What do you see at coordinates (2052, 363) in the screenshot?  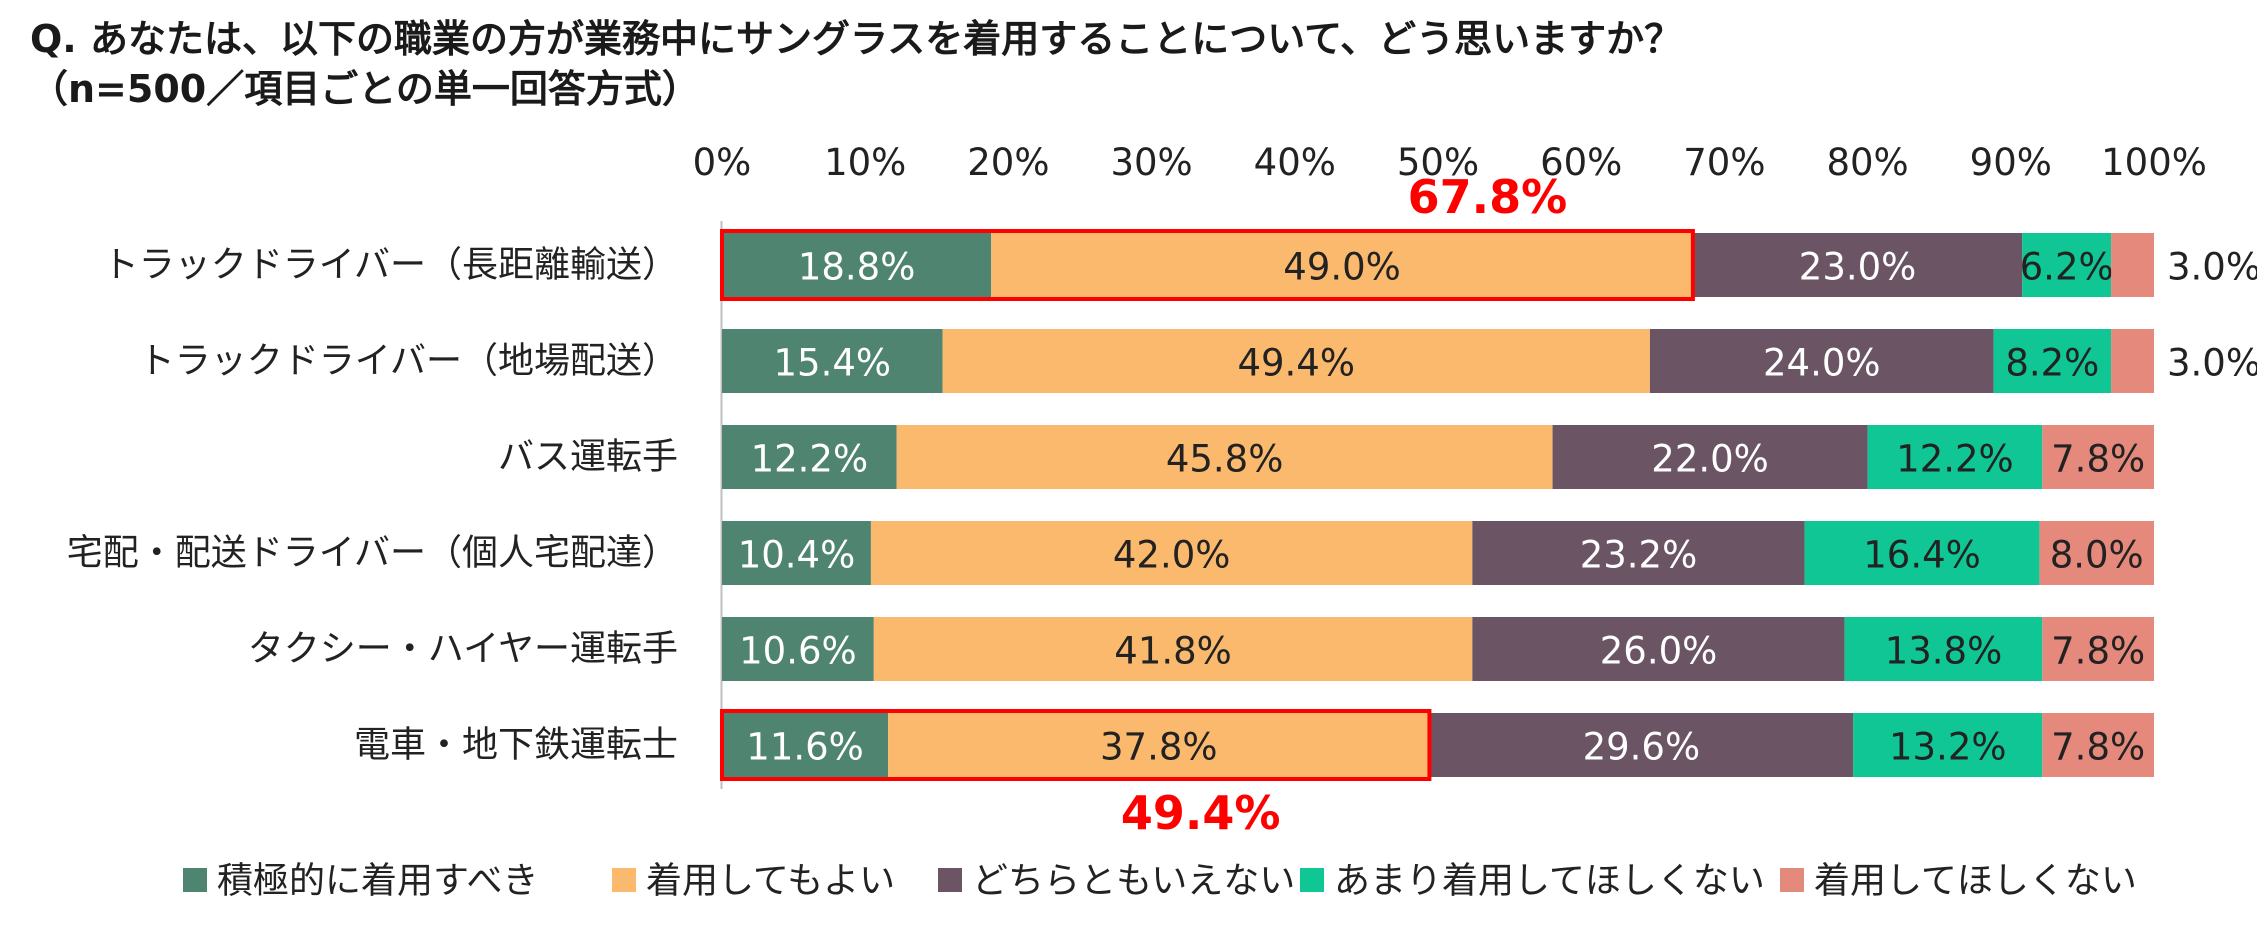 I see `data-label: 8.2%` at bounding box center [2052, 363].